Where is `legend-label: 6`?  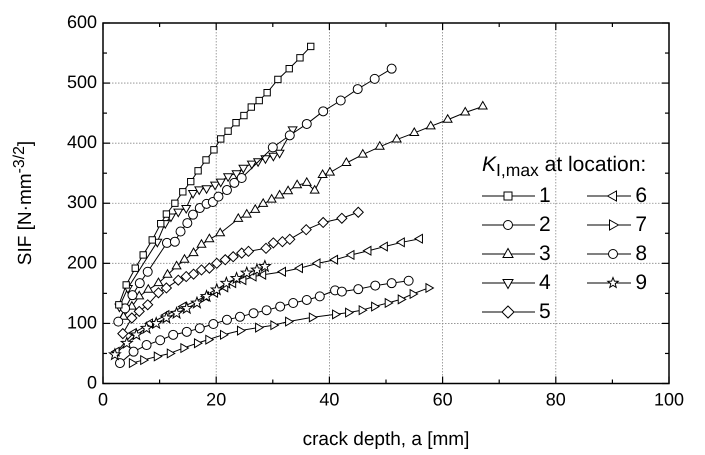 legend-label: 6 is located at coordinates (641, 196).